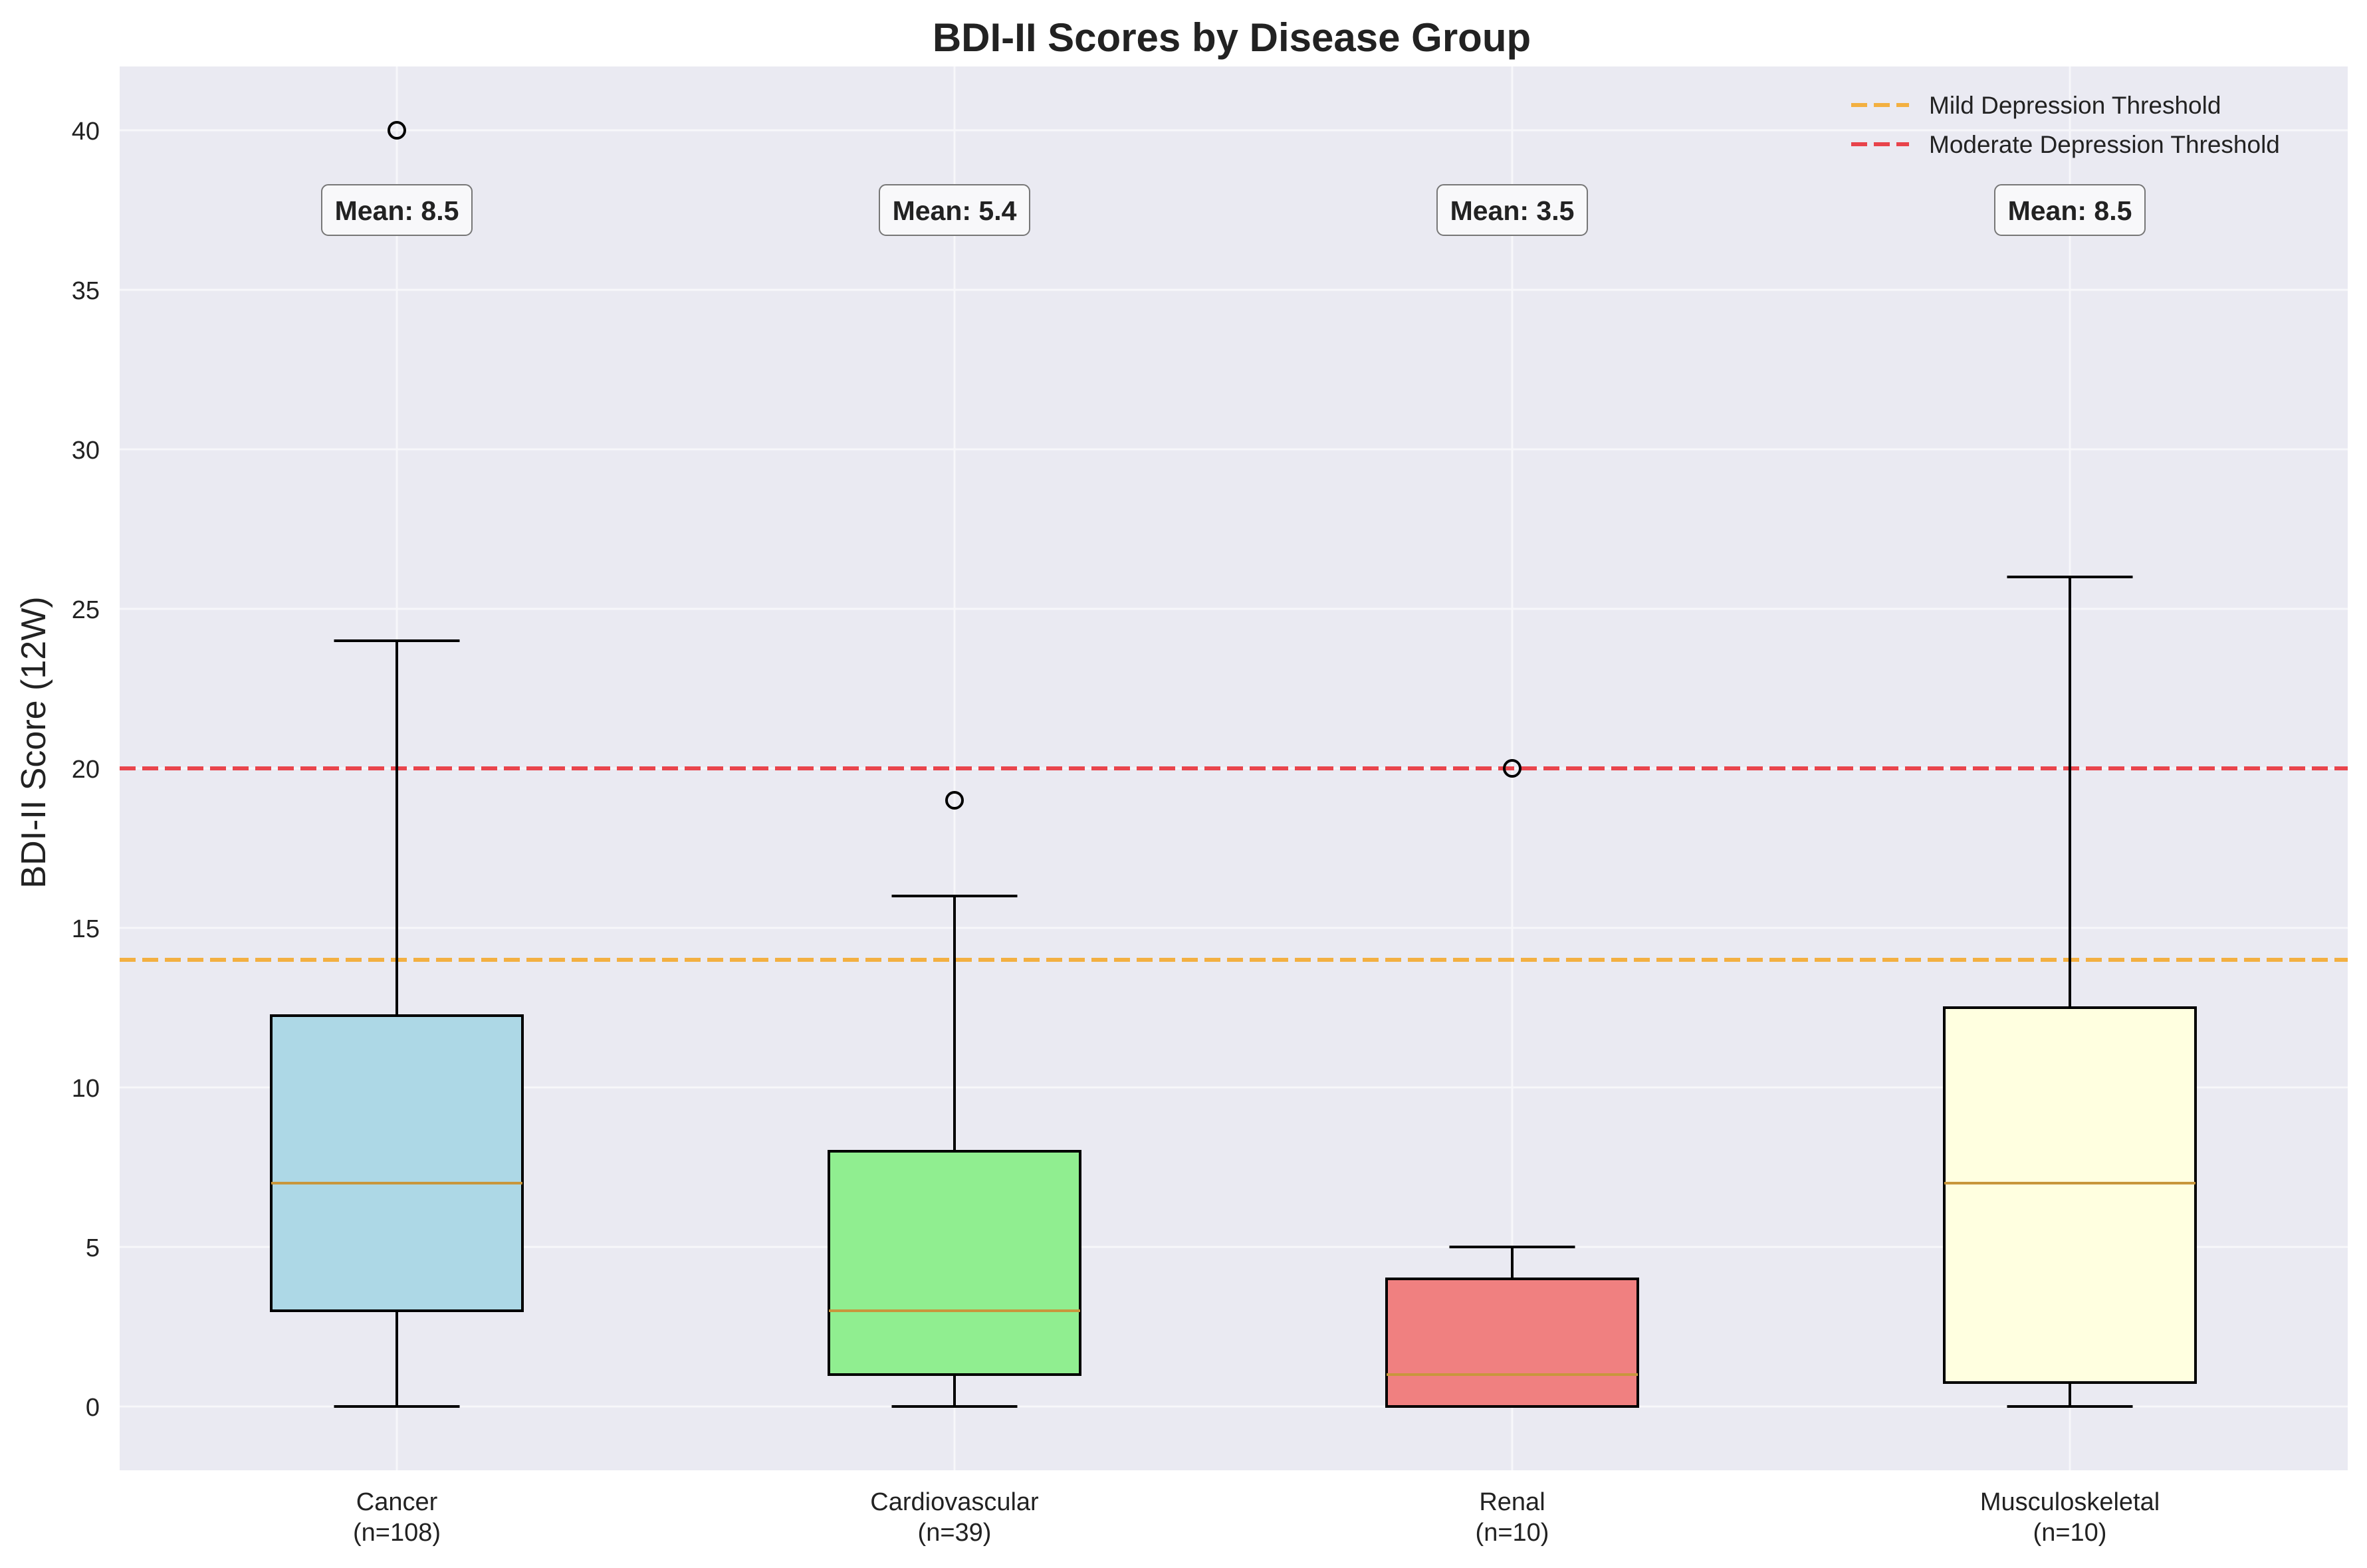  What do you see at coordinates (1234, 864) in the screenshot?
I see `threshold-lines` at bounding box center [1234, 864].